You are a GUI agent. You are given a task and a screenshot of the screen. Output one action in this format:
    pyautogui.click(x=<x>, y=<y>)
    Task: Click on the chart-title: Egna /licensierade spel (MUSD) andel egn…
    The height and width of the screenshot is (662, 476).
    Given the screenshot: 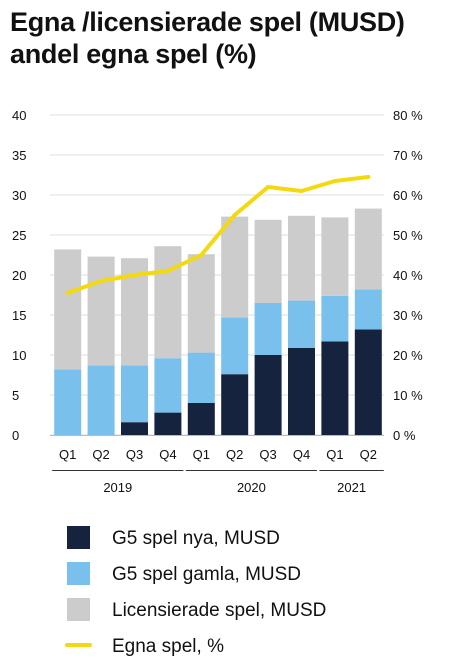 What is the action you would take?
    pyautogui.click(x=207, y=38)
    